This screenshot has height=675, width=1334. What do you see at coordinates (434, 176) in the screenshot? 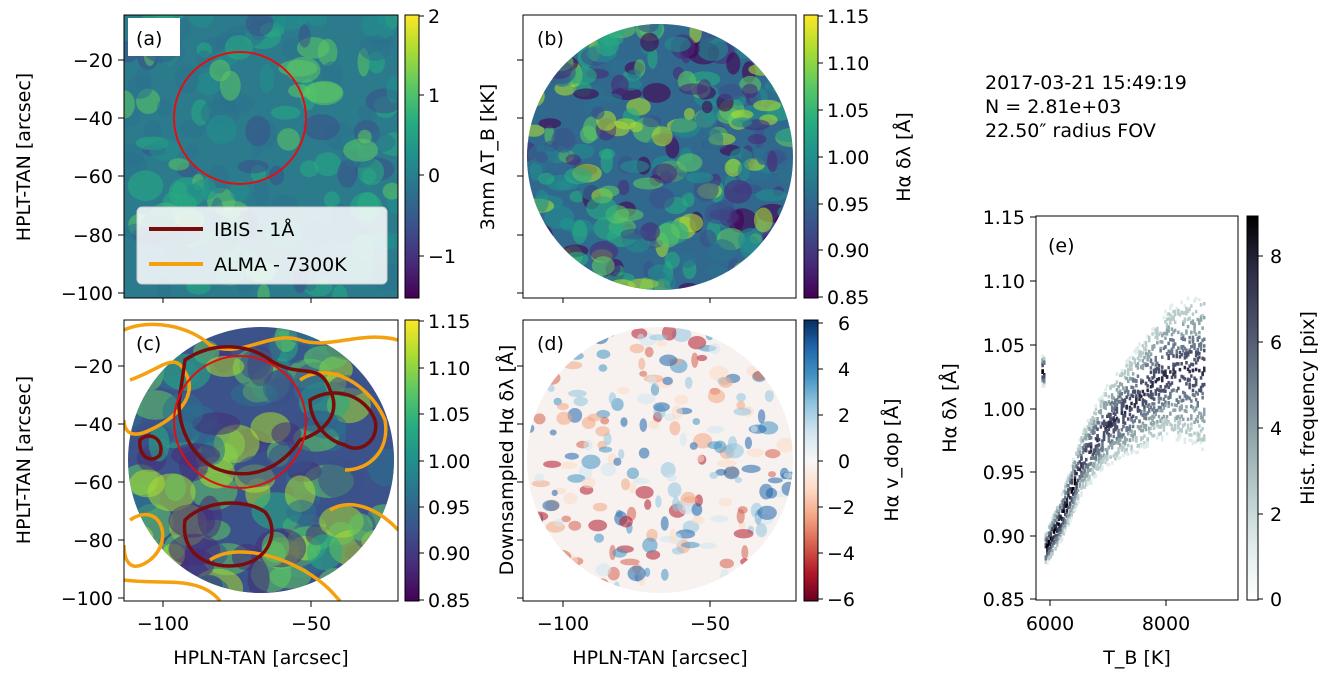
I see `panel-a-cbar-tick: 0` at bounding box center [434, 176].